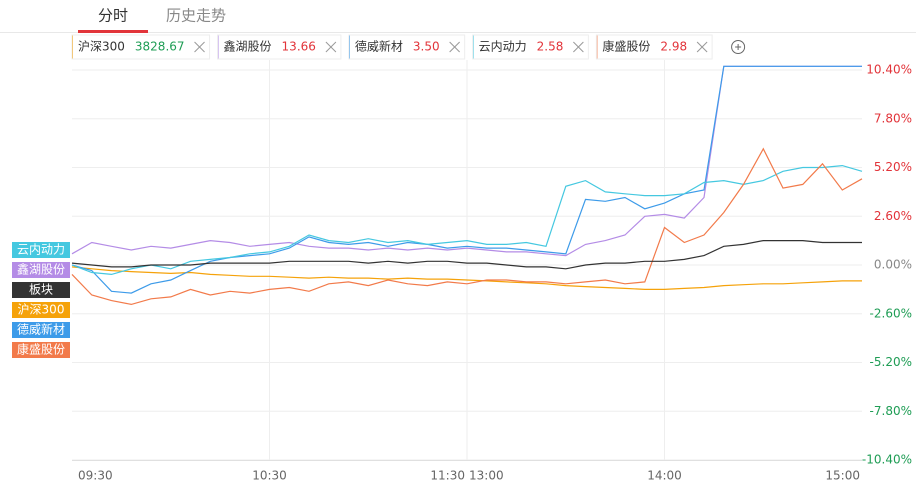 The width and height of the screenshot is (916, 486). Describe the element at coordinates (893, 167) in the screenshot. I see `y-tick-label: 5.20%` at that location.